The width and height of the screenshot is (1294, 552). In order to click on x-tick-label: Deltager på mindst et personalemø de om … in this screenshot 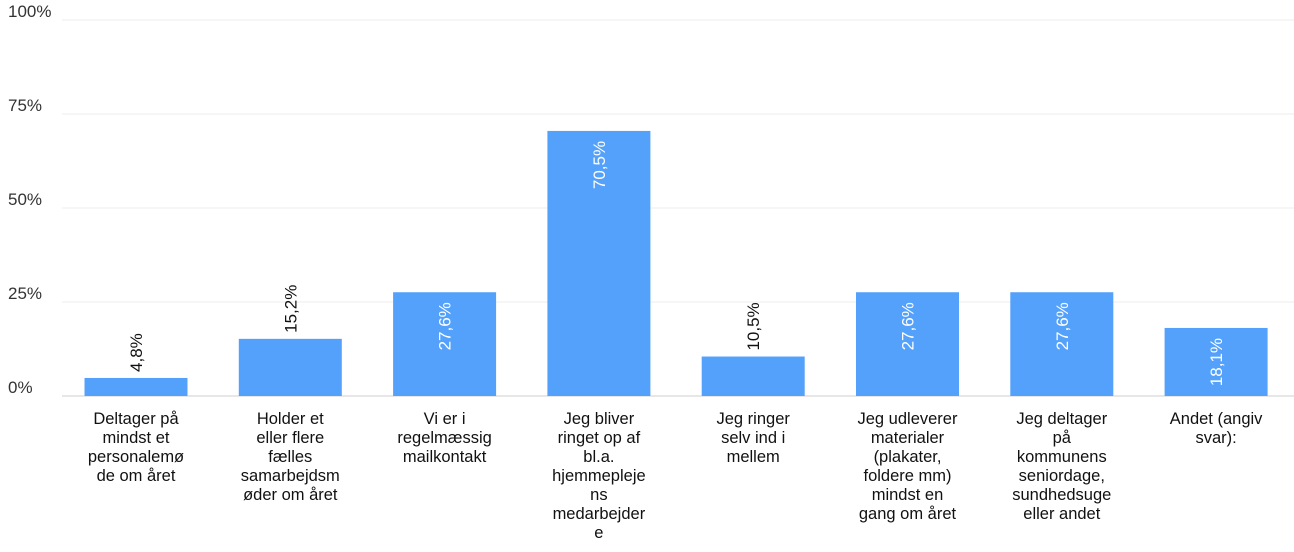, I will do `click(136, 447)`.